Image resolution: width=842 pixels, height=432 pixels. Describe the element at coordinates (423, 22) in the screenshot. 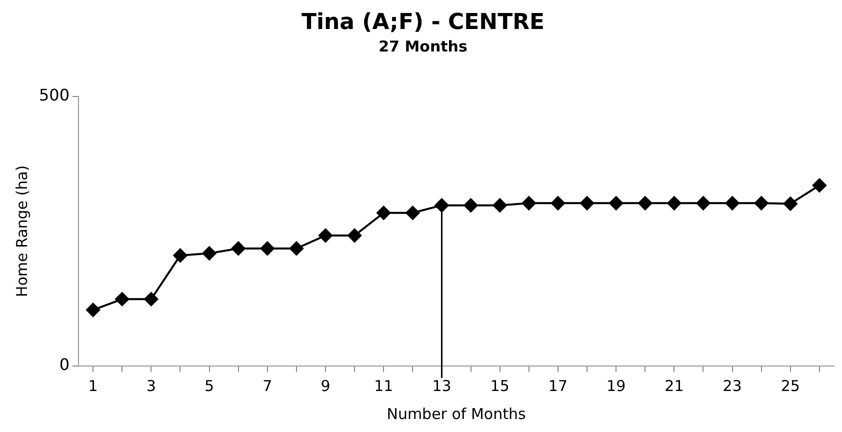

I see `chart-title: Tina (A;F) - CENTRE` at that location.